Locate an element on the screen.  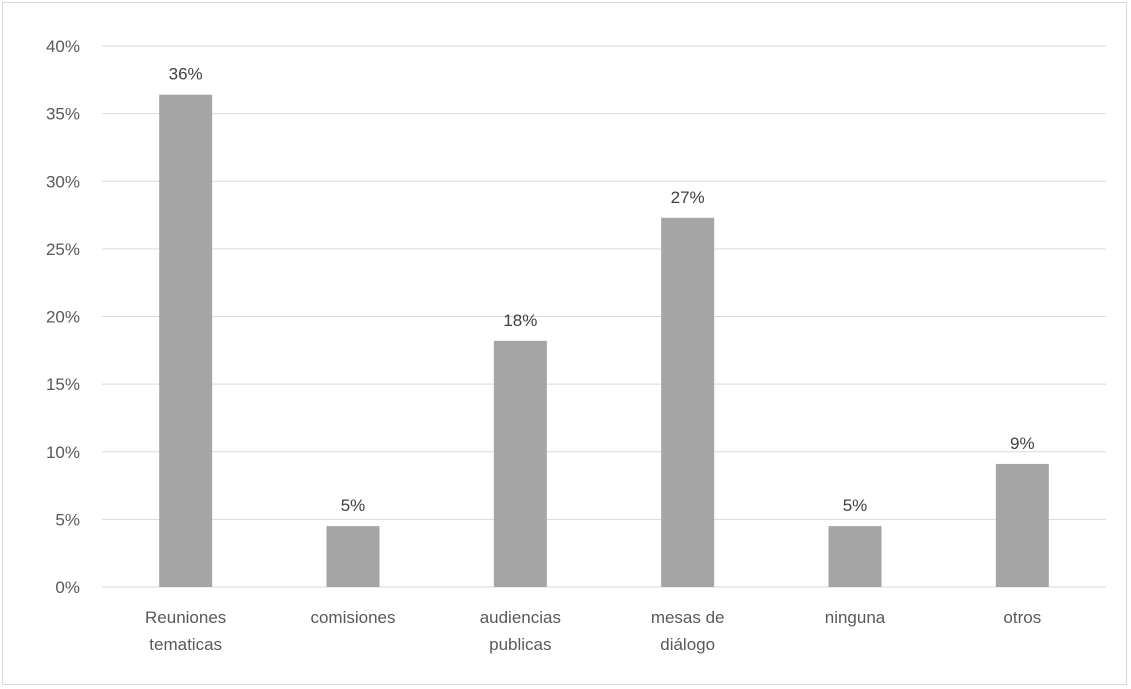
x-tick-label: diálogo is located at coordinates (687, 644).